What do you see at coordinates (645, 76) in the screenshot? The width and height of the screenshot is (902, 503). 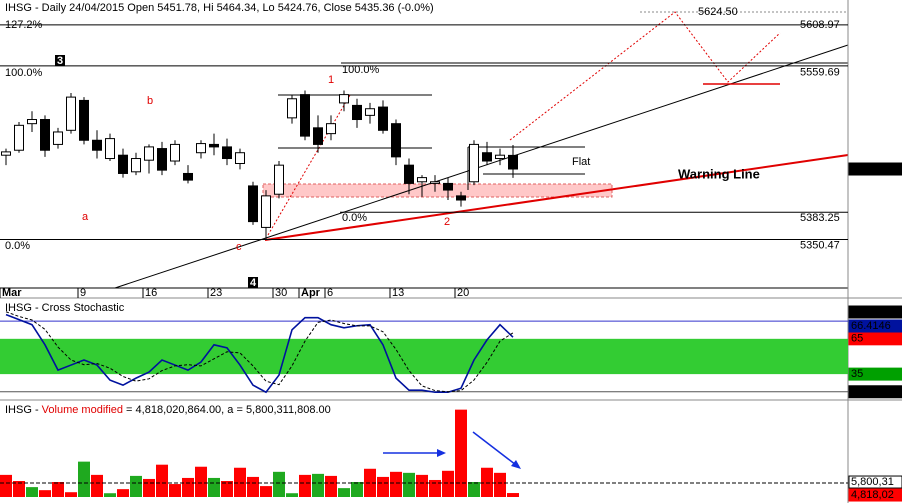 I see `projection` at bounding box center [645, 76].